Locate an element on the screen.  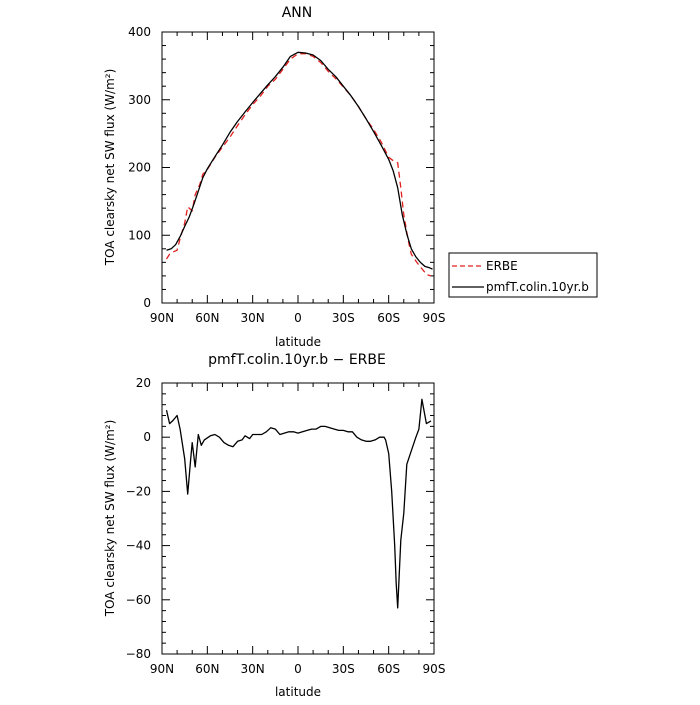
y-tick-label: 300 is located at coordinates (139, 100).